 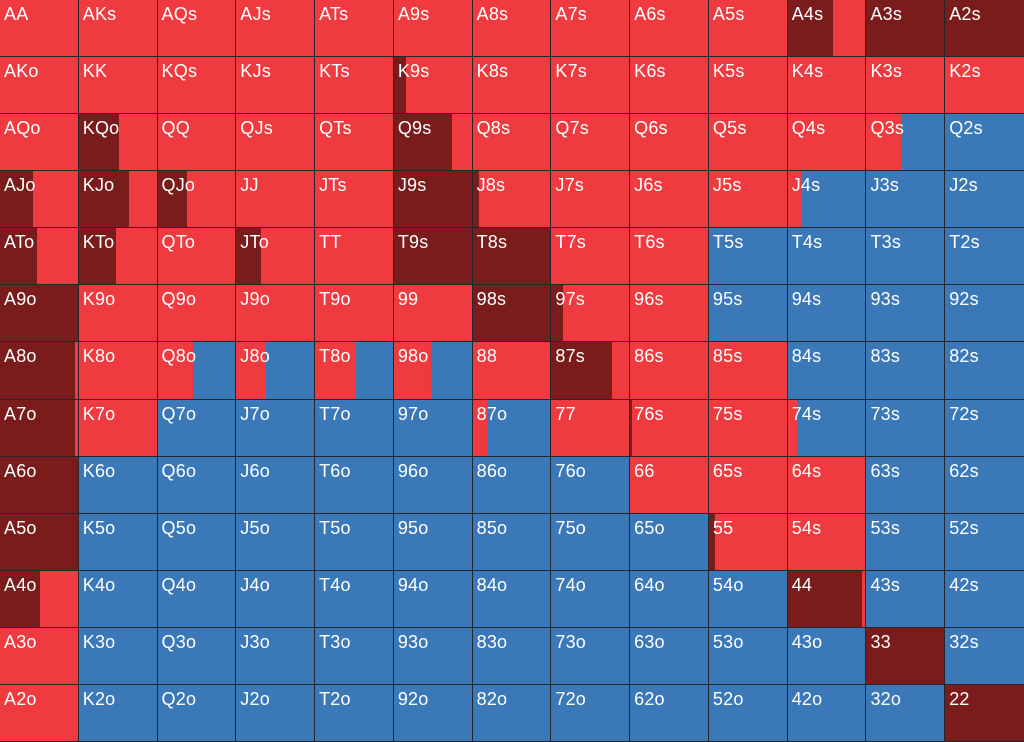 What do you see at coordinates (354, 86) in the screenshot?
I see `hand-cell: KTs` at bounding box center [354, 86].